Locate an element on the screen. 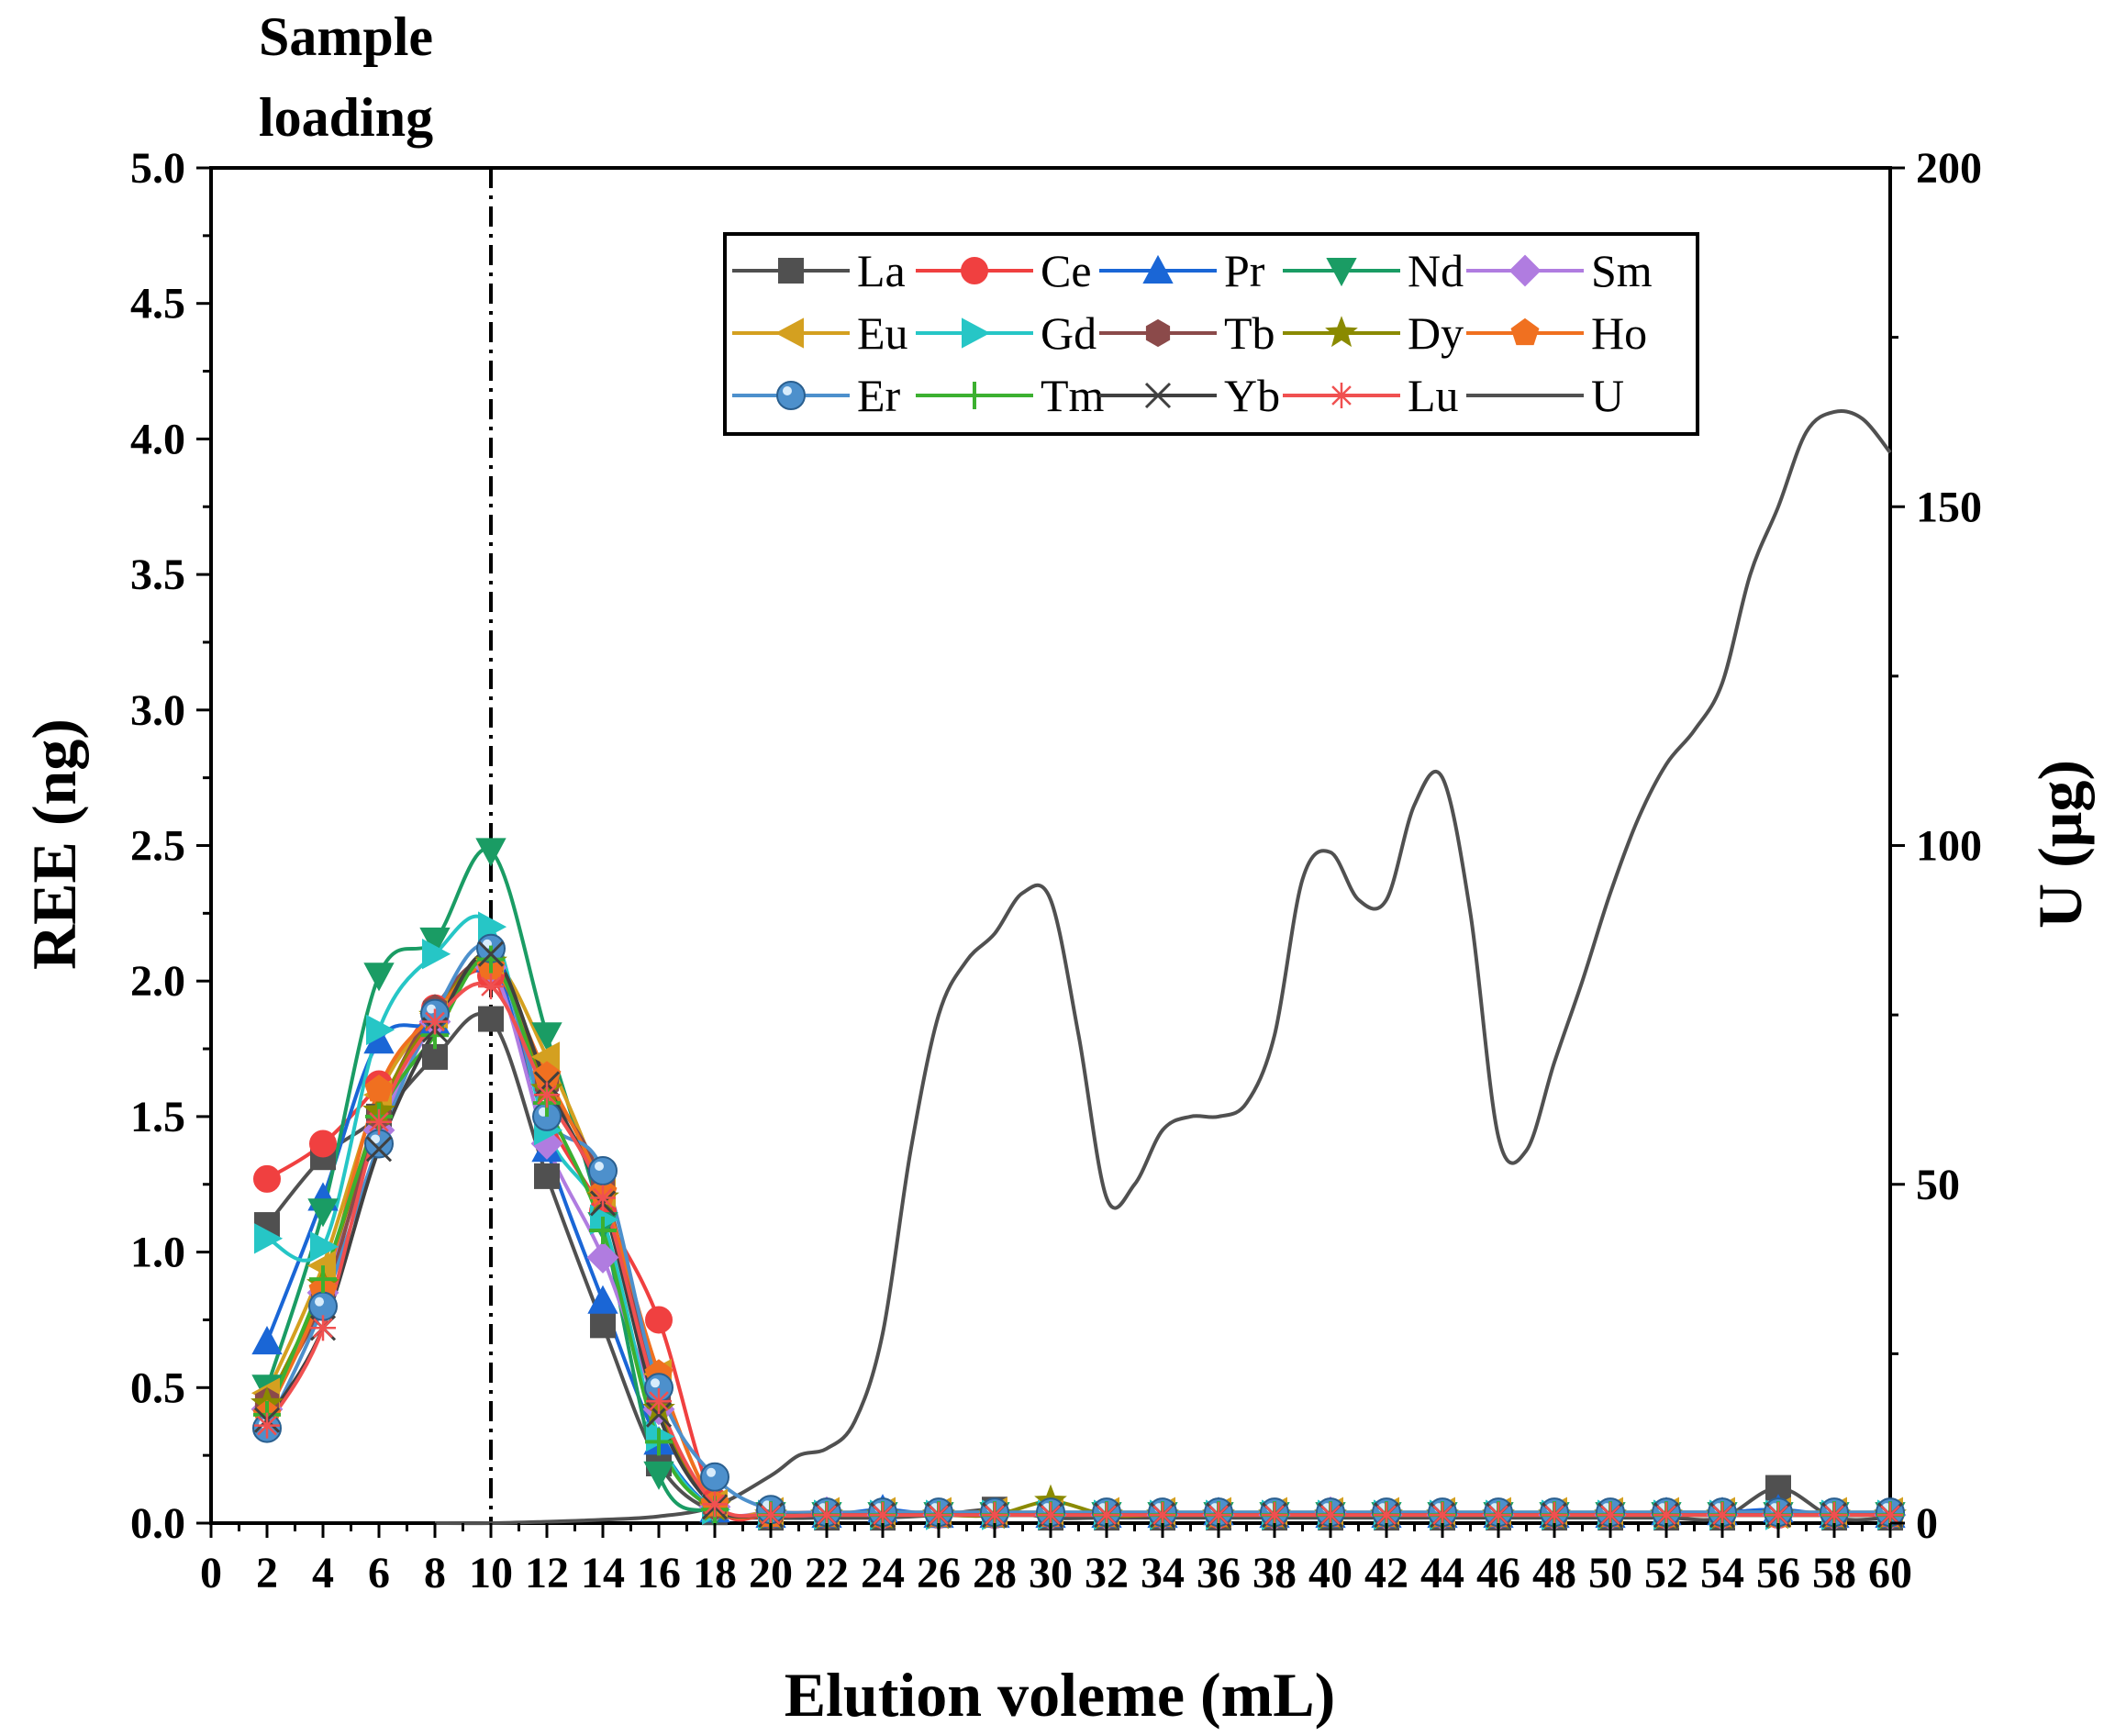 The image size is (2104, 1736). y2-tick-label: 50 is located at coordinates (1938, 1185).